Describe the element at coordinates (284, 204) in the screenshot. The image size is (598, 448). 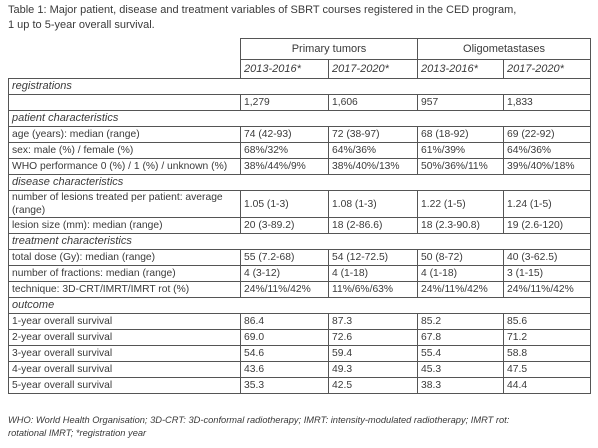
I see `cell-value: 1.05 (1-3)` at that location.